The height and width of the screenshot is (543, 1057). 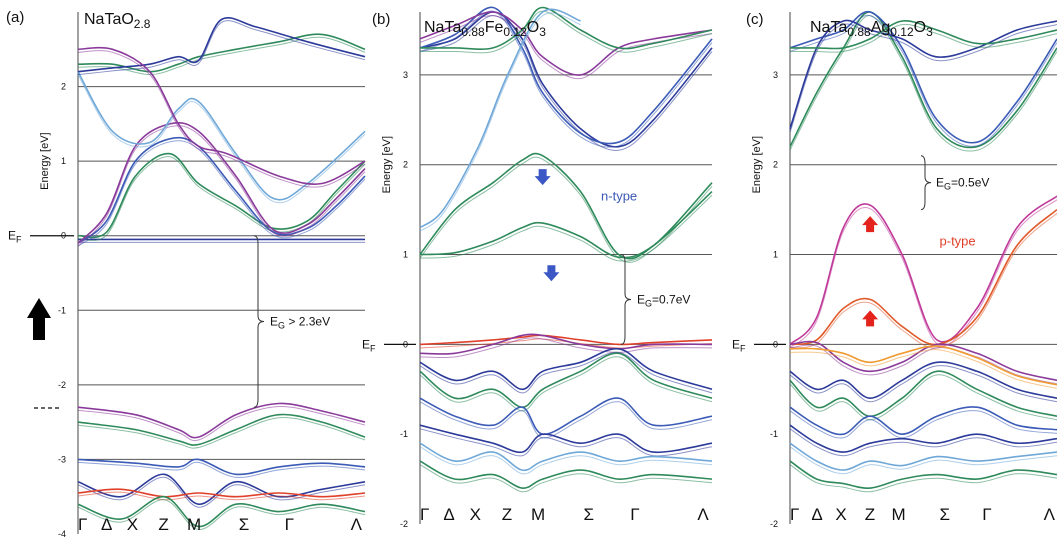 What do you see at coordinates (117, 21) in the screenshot?
I see `panel-title: NaTaO2.8` at bounding box center [117, 21].